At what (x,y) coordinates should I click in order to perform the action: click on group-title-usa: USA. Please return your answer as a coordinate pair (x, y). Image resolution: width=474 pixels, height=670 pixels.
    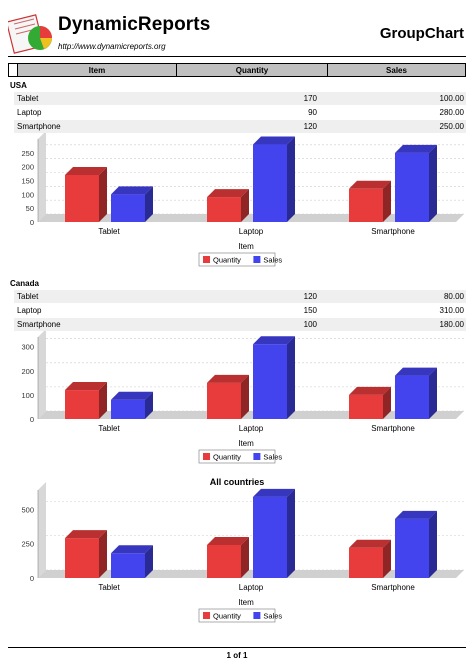
    Looking at the image, I should click on (18, 85).